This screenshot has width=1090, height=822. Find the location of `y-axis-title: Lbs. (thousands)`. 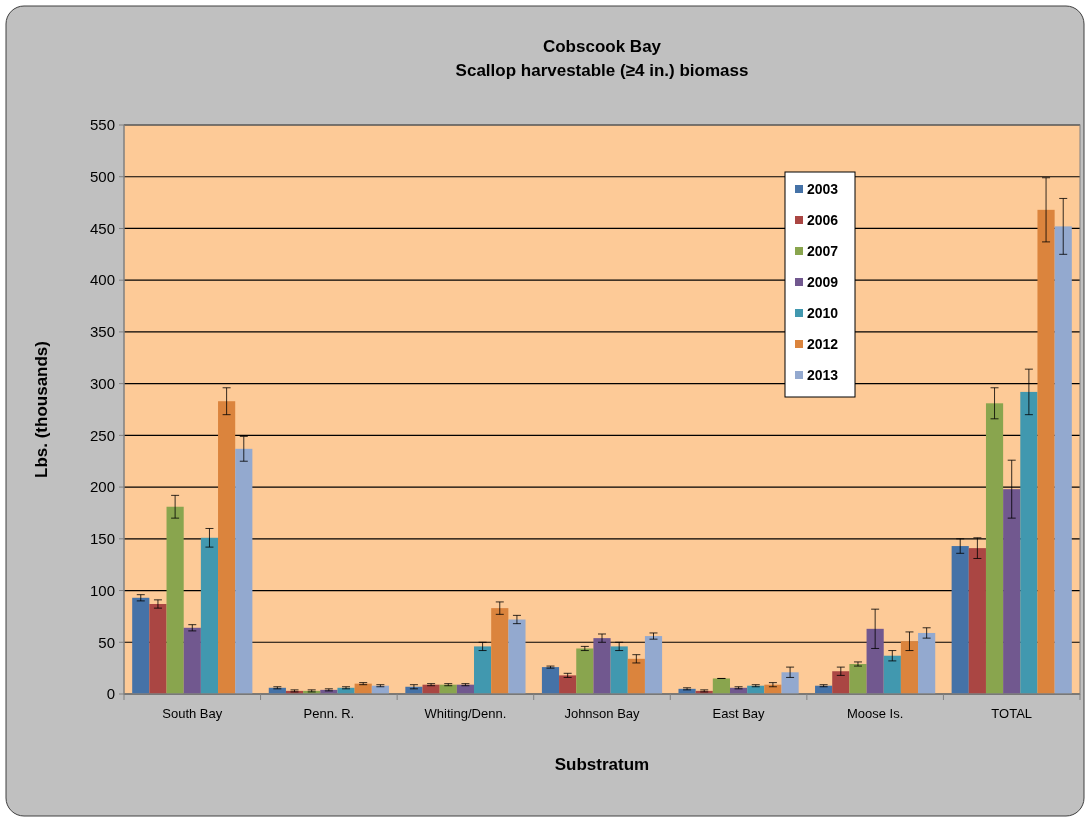

y-axis-title: Lbs. (thousands) is located at coordinates (41, 409).